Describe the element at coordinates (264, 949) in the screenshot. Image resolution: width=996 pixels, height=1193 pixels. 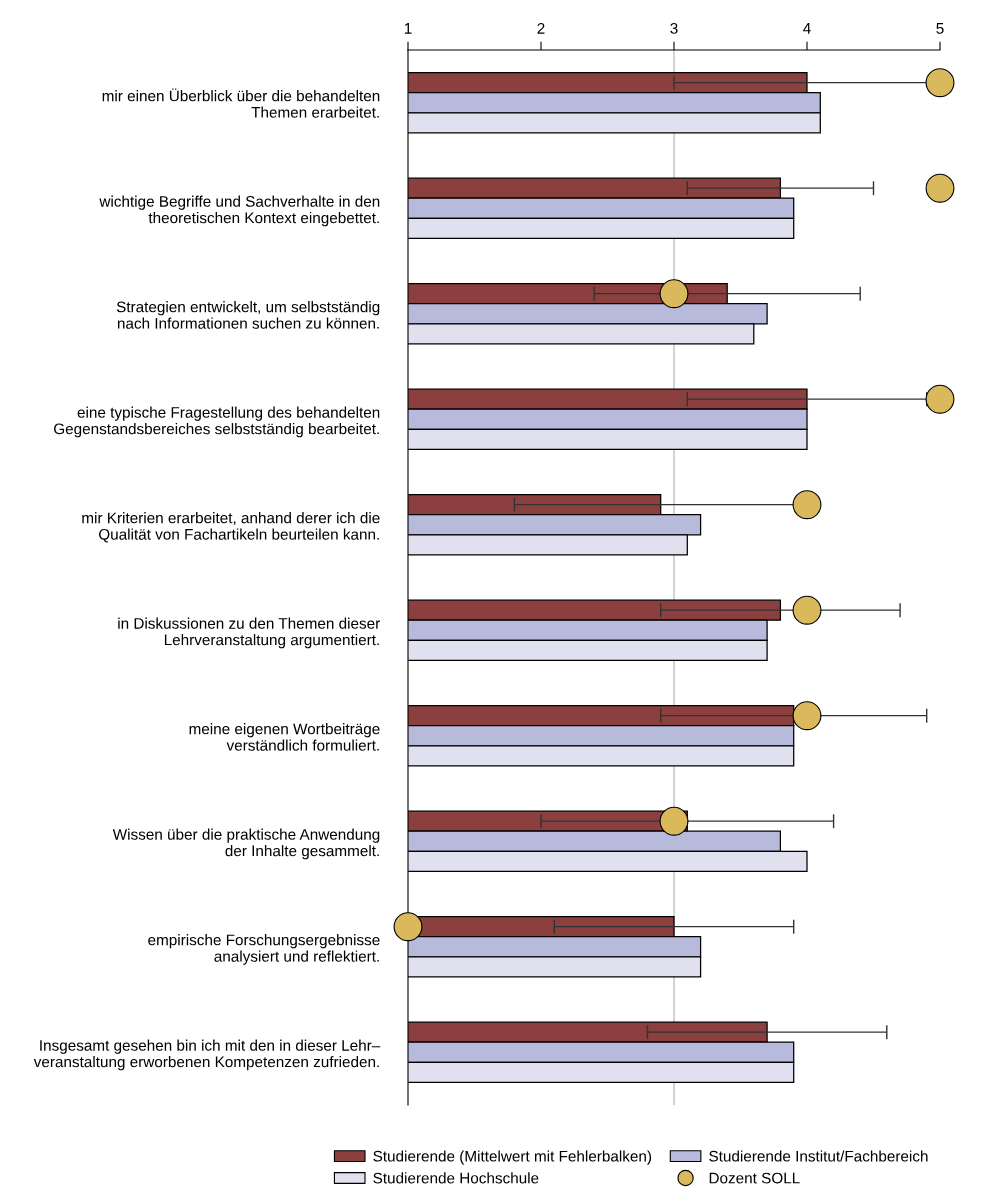
I see `y-tick-label: empirische Forschungsergebnisse analysiert und reflektiert.` at that location.